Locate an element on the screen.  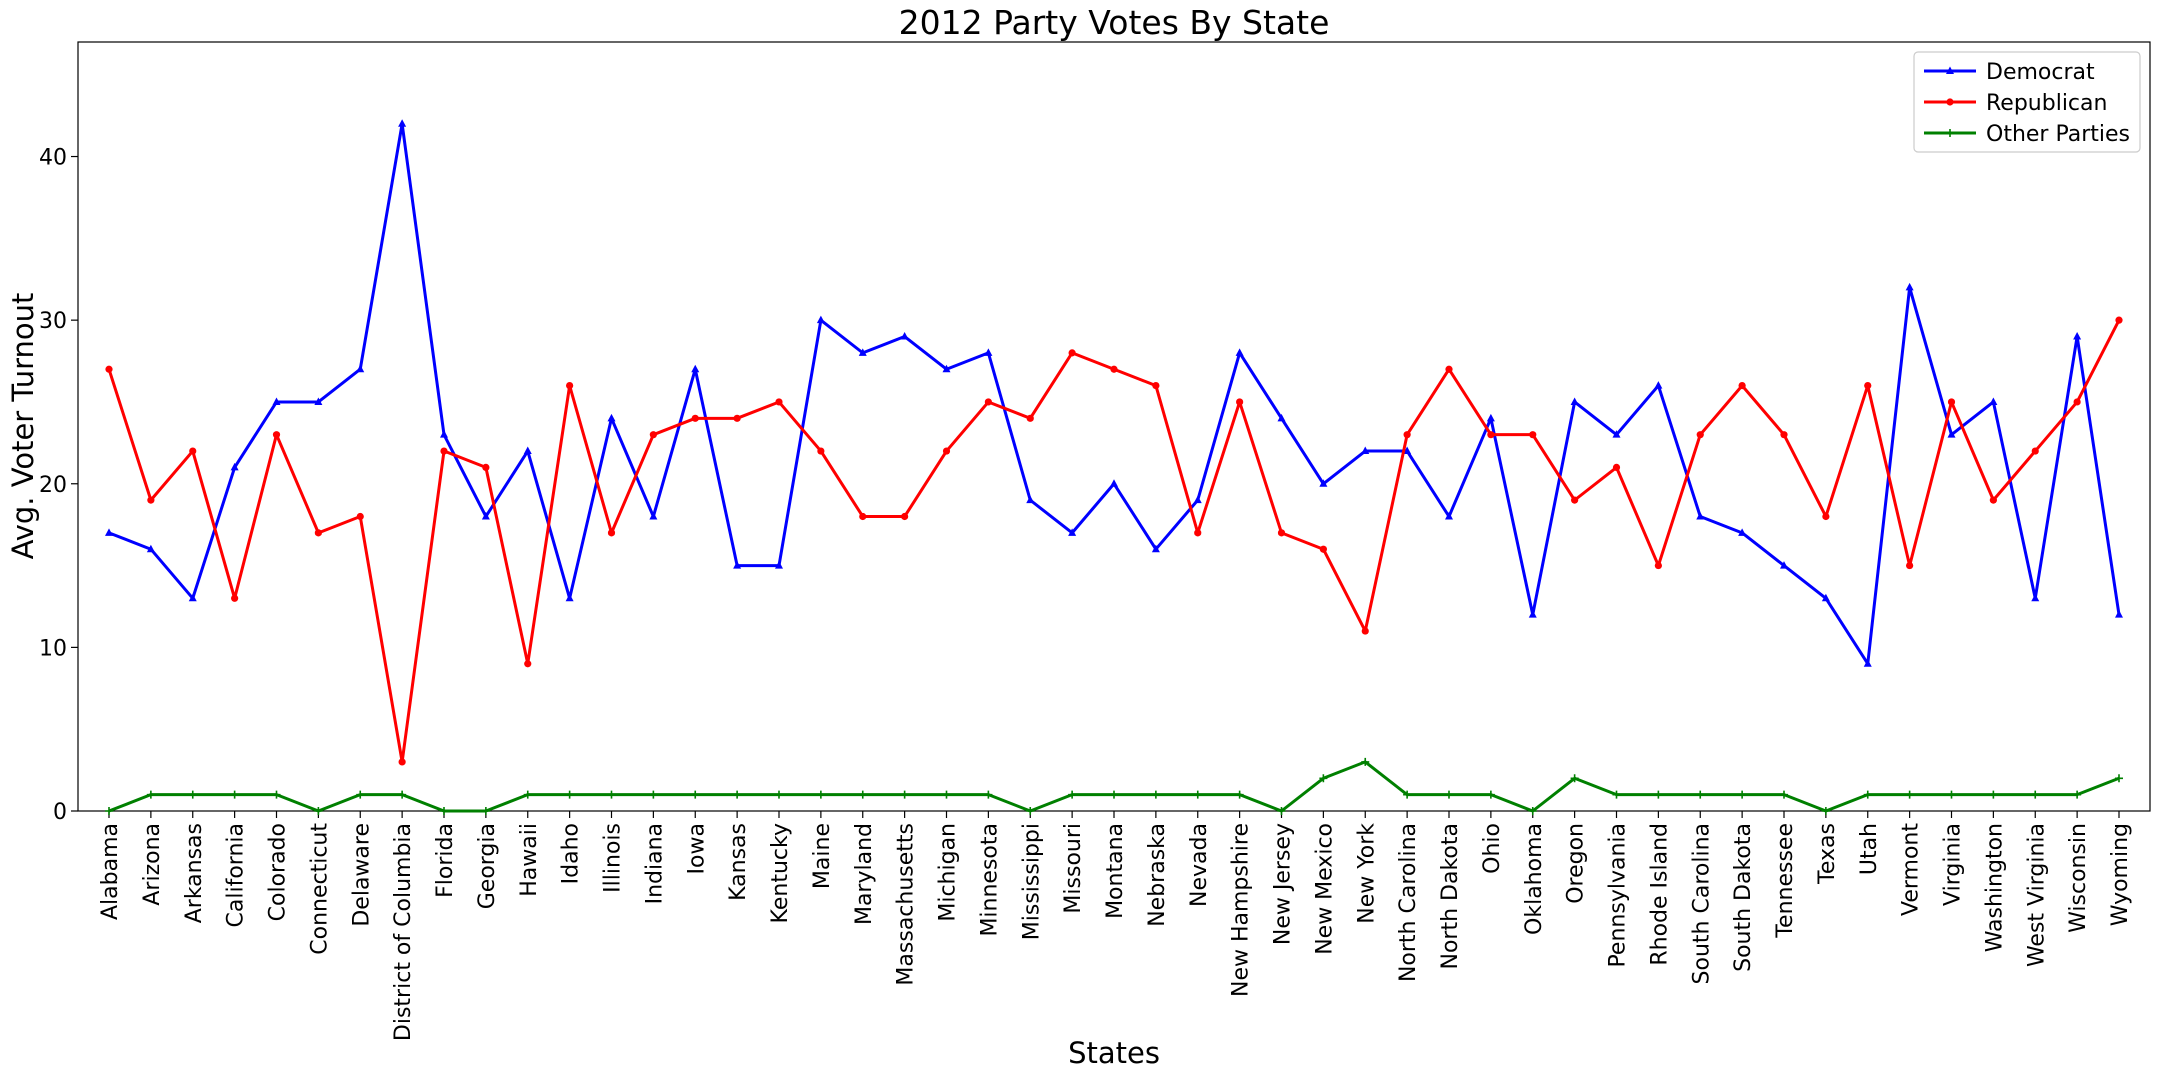
legend-marker-republican is located at coordinates (1950, 102).